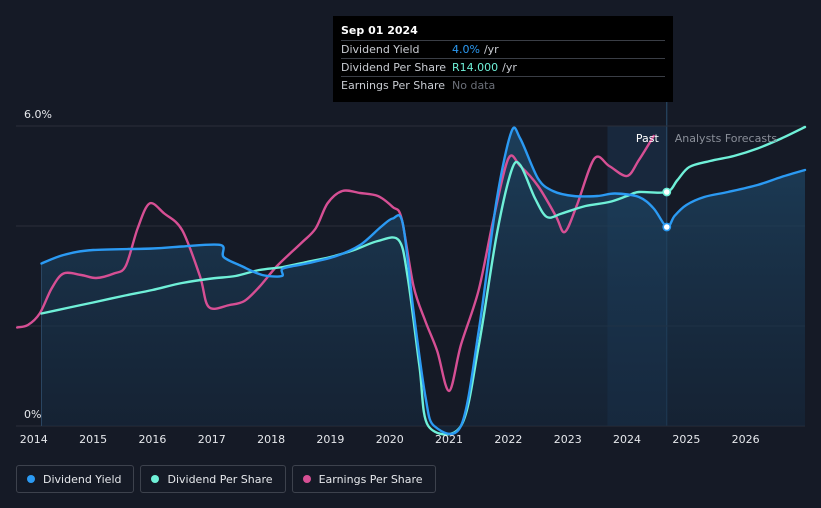  I want to click on tooltip-row-dividend-yield: Dividend Yield 4.0% /yr, so click(503, 50).